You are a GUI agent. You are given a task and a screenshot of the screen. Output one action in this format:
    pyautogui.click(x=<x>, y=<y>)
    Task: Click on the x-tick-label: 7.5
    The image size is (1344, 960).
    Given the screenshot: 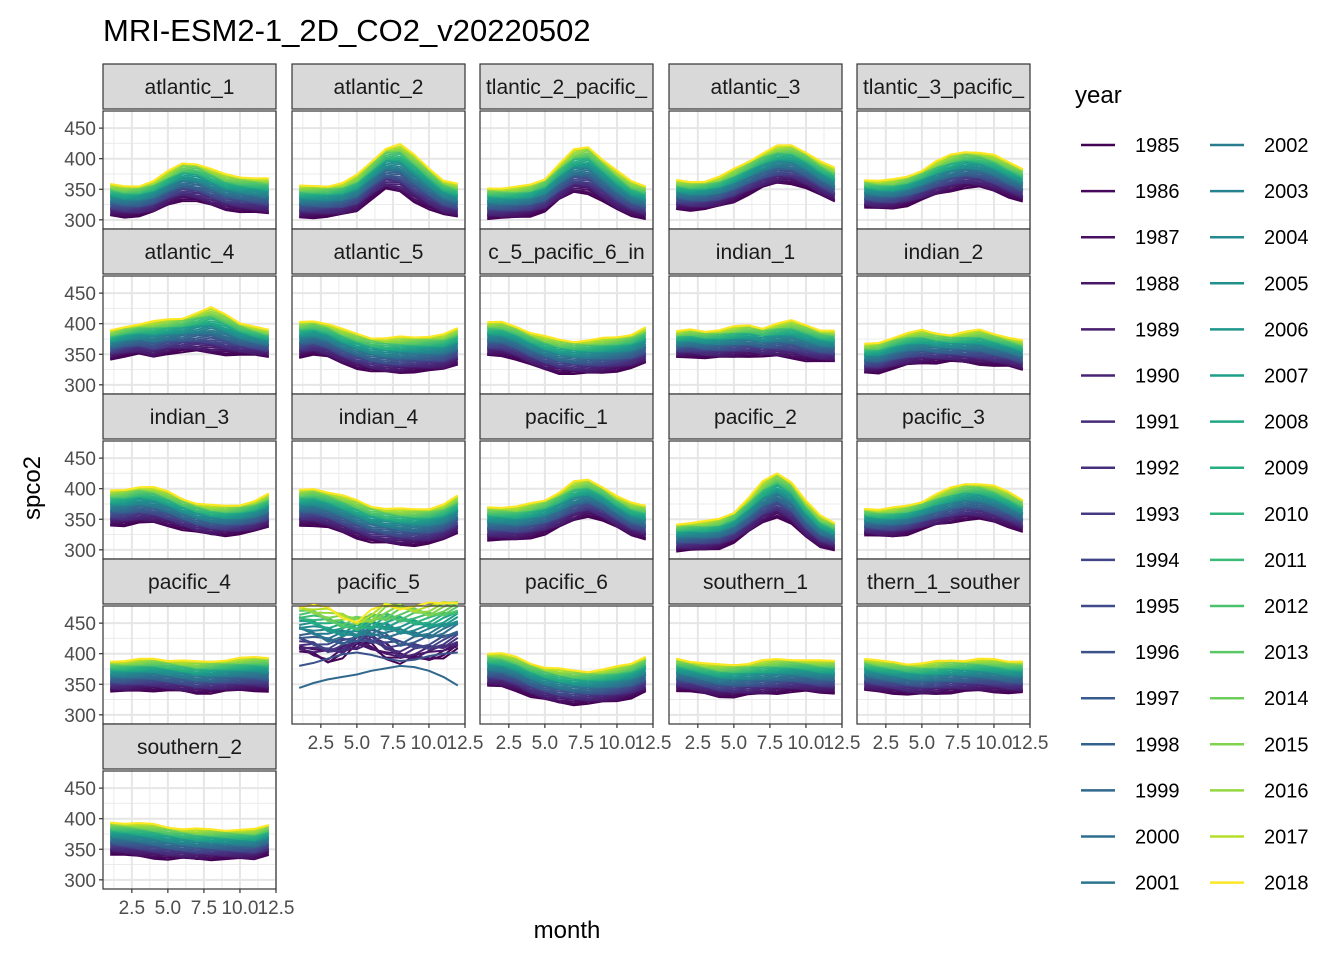 What is the action you would take?
    pyautogui.click(x=204, y=908)
    